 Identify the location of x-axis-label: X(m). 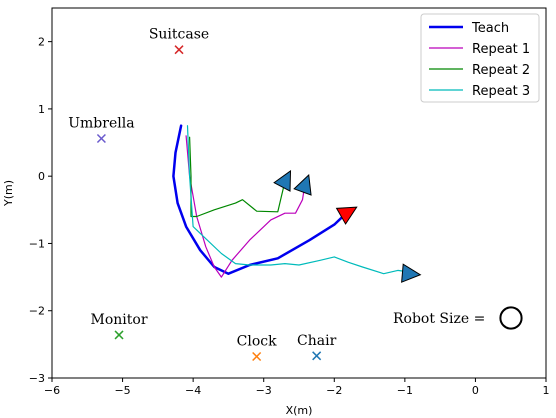
(299, 410).